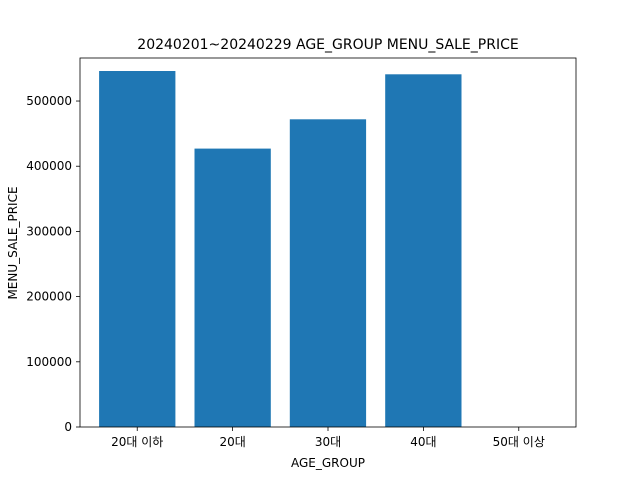  Describe the element at coordinates (328, 442) in the screenshot. I see `x-tick-label: 30대` at that location.